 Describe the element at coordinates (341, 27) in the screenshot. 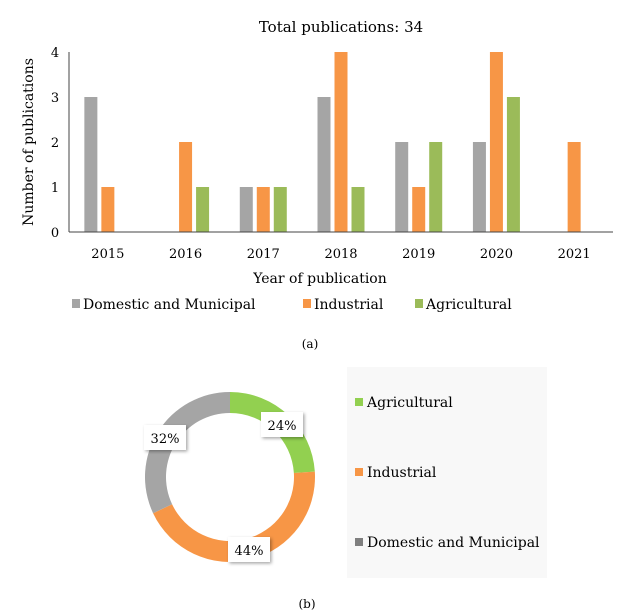

I see `bar-chart-title: Total publications: 34` at that location.